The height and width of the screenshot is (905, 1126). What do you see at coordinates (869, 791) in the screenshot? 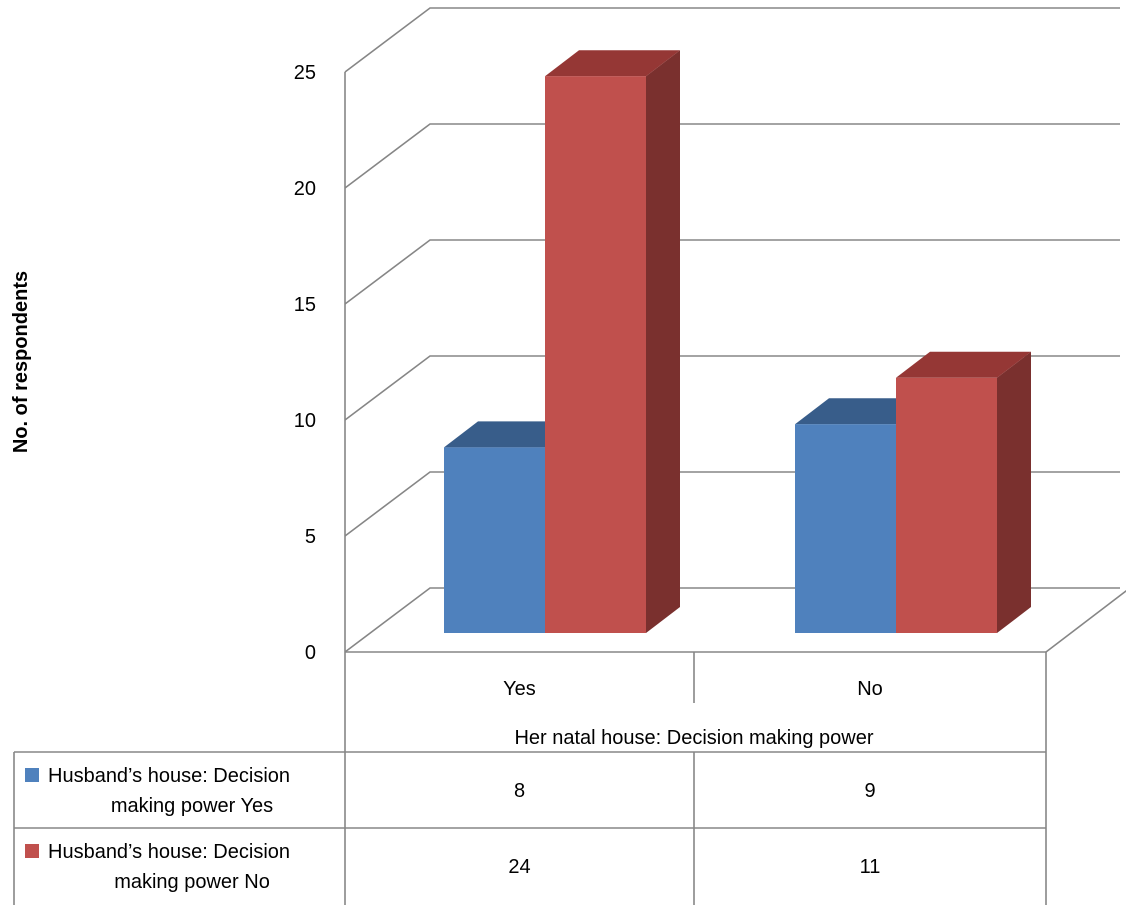
I see `data-label: 9` at bounding box center [869, 791].